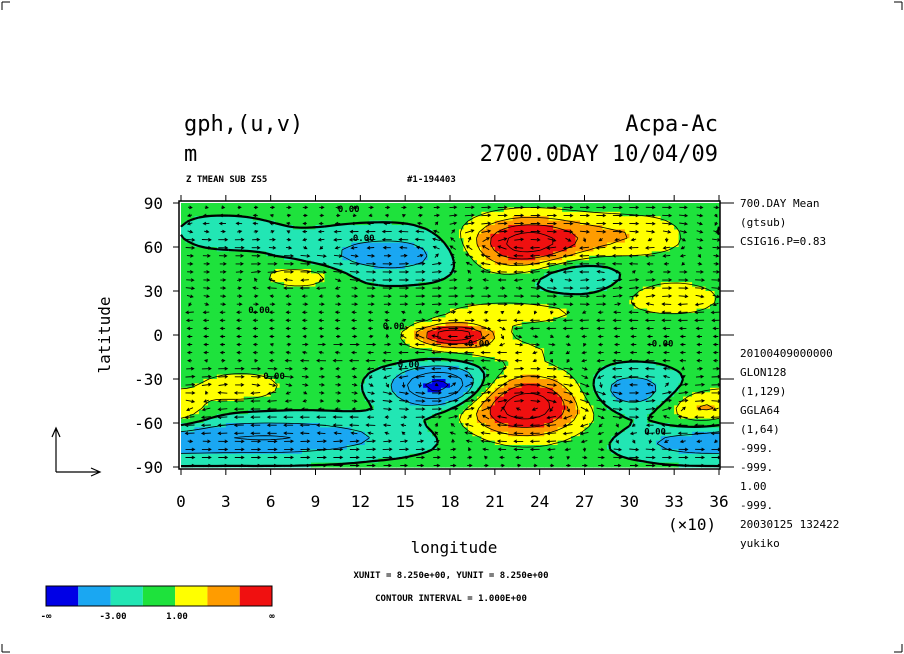 Image resolution: width=904 pixels, height=654 pixels. I want to click on colorbar, so click(159, 596).